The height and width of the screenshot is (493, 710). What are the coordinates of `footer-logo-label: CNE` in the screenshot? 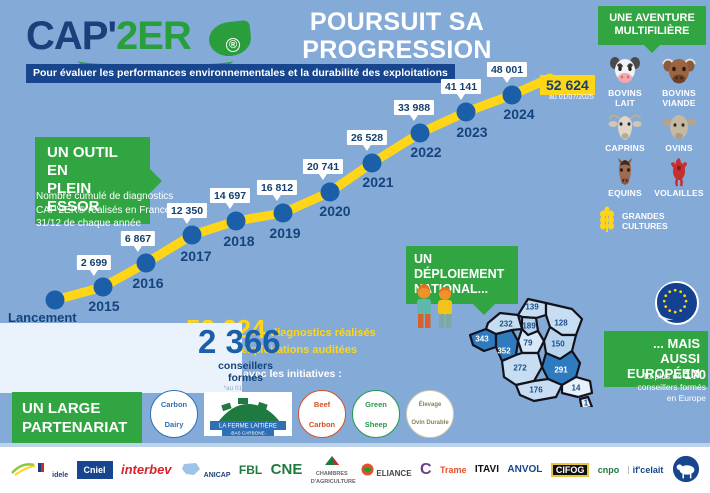 It's located at (286, 469).